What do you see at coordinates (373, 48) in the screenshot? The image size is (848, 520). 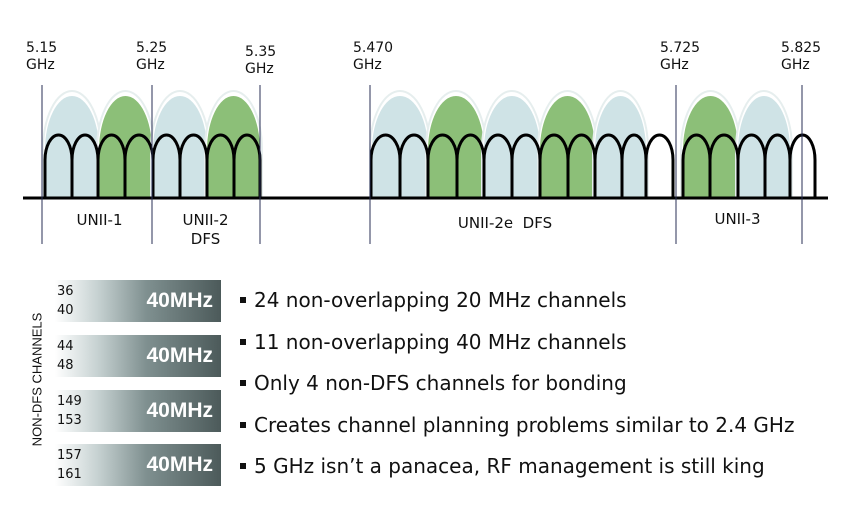 I see `freq-value: 5.470` at bounding box center [373, 48].